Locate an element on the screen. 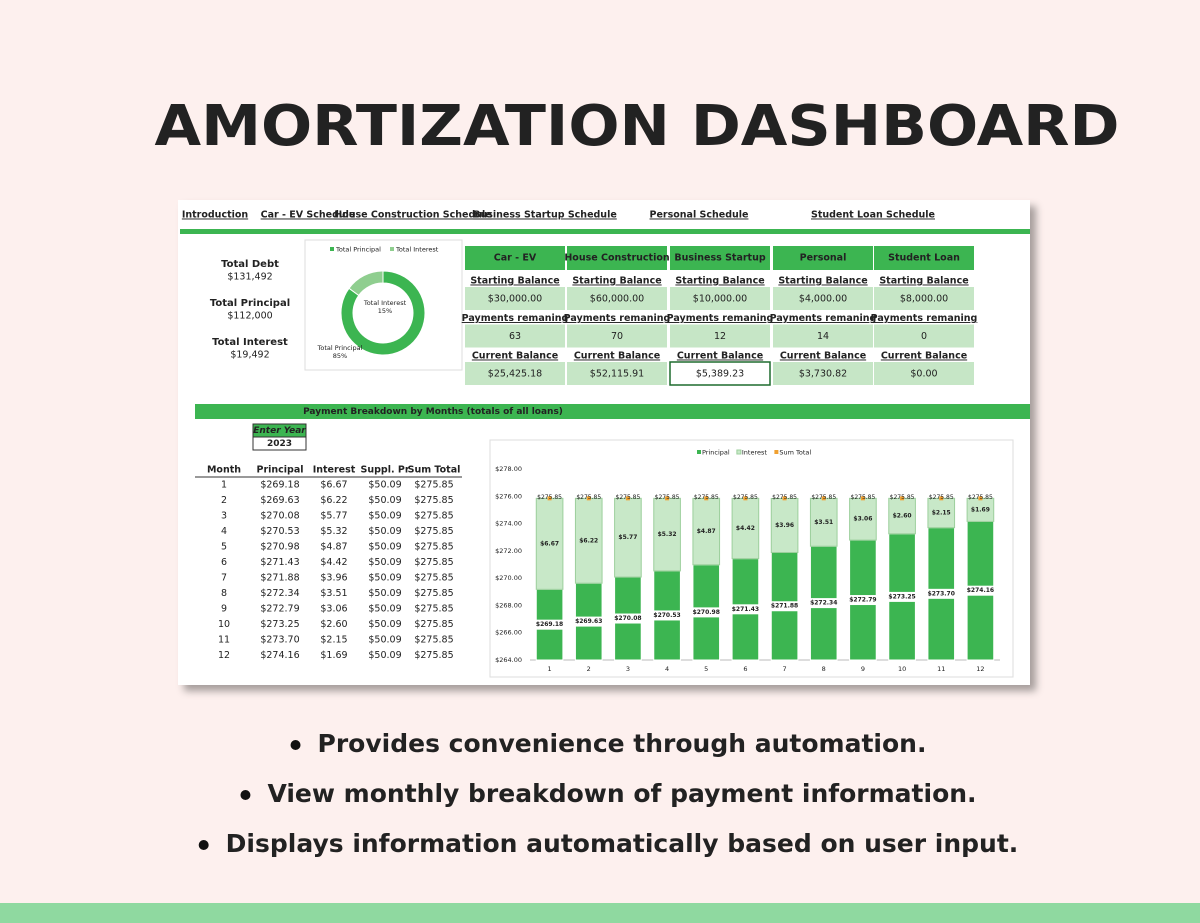 Image resolution: width=1200 pixels, height=923 pixels. year-input is located at coordinates (279, 443).